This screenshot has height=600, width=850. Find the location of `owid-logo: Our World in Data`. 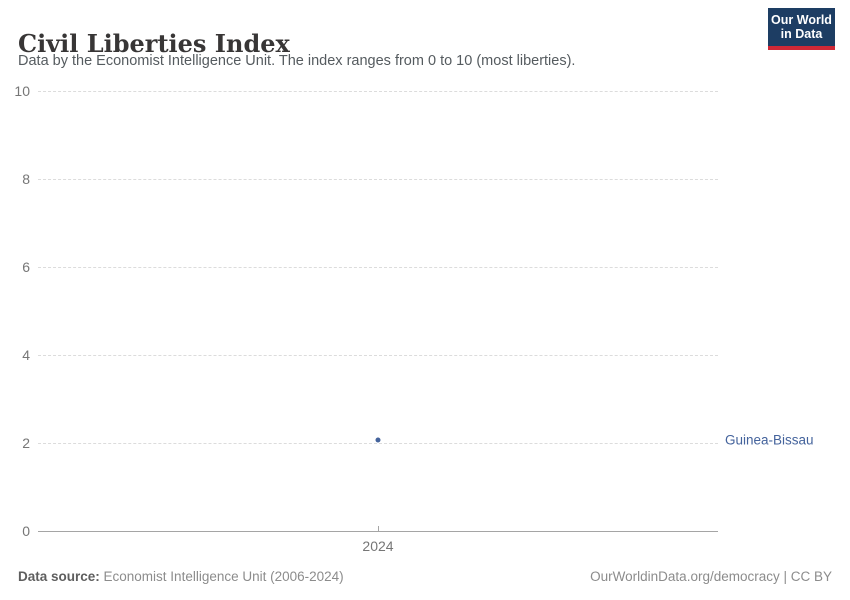

owid-logo: Our World in Data is located at coordinates (801, 29).